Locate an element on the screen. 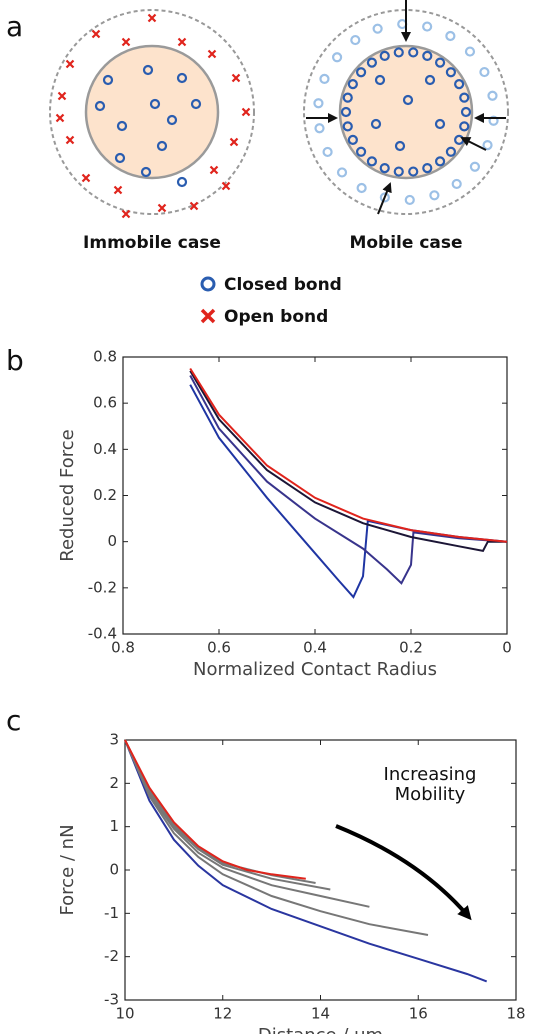 This screenshot has height=1034, width=534. x-tick-label: 0.8 is located at coordinates (123, 648).